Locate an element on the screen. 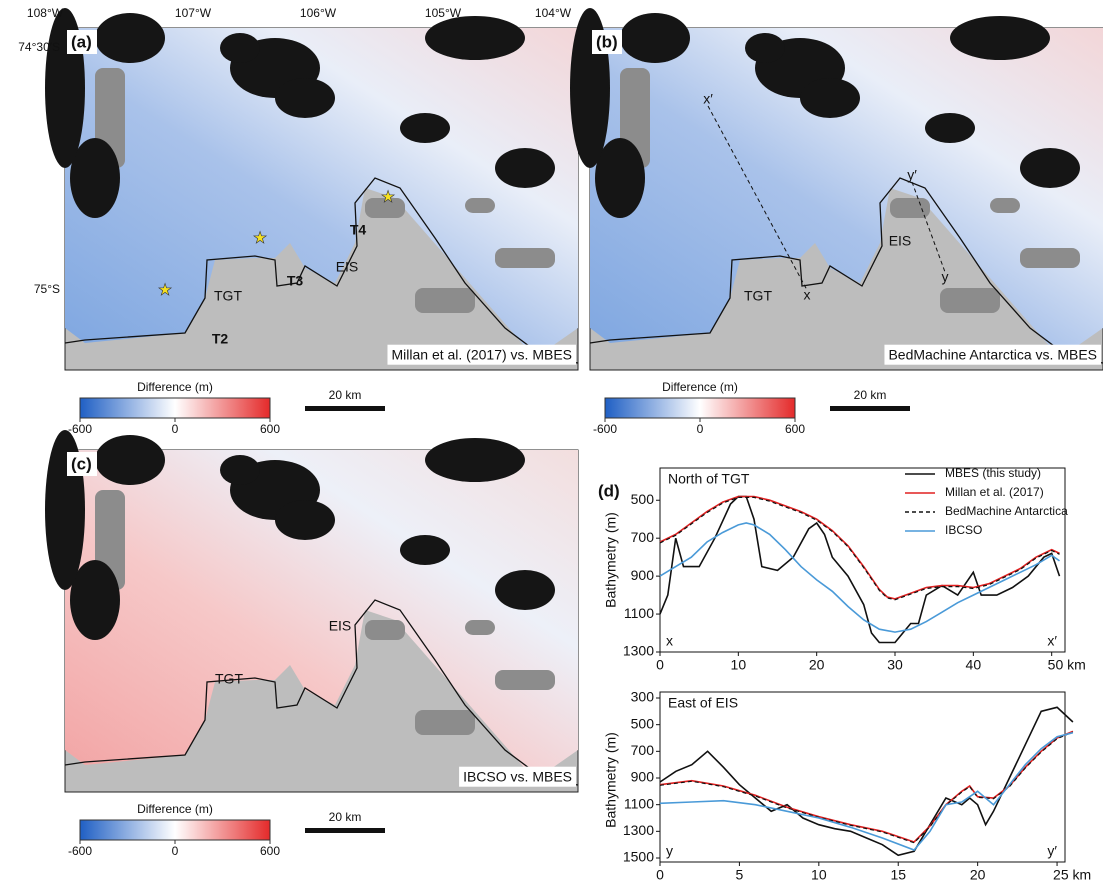  profile-y is located at coordinates (928, 227).